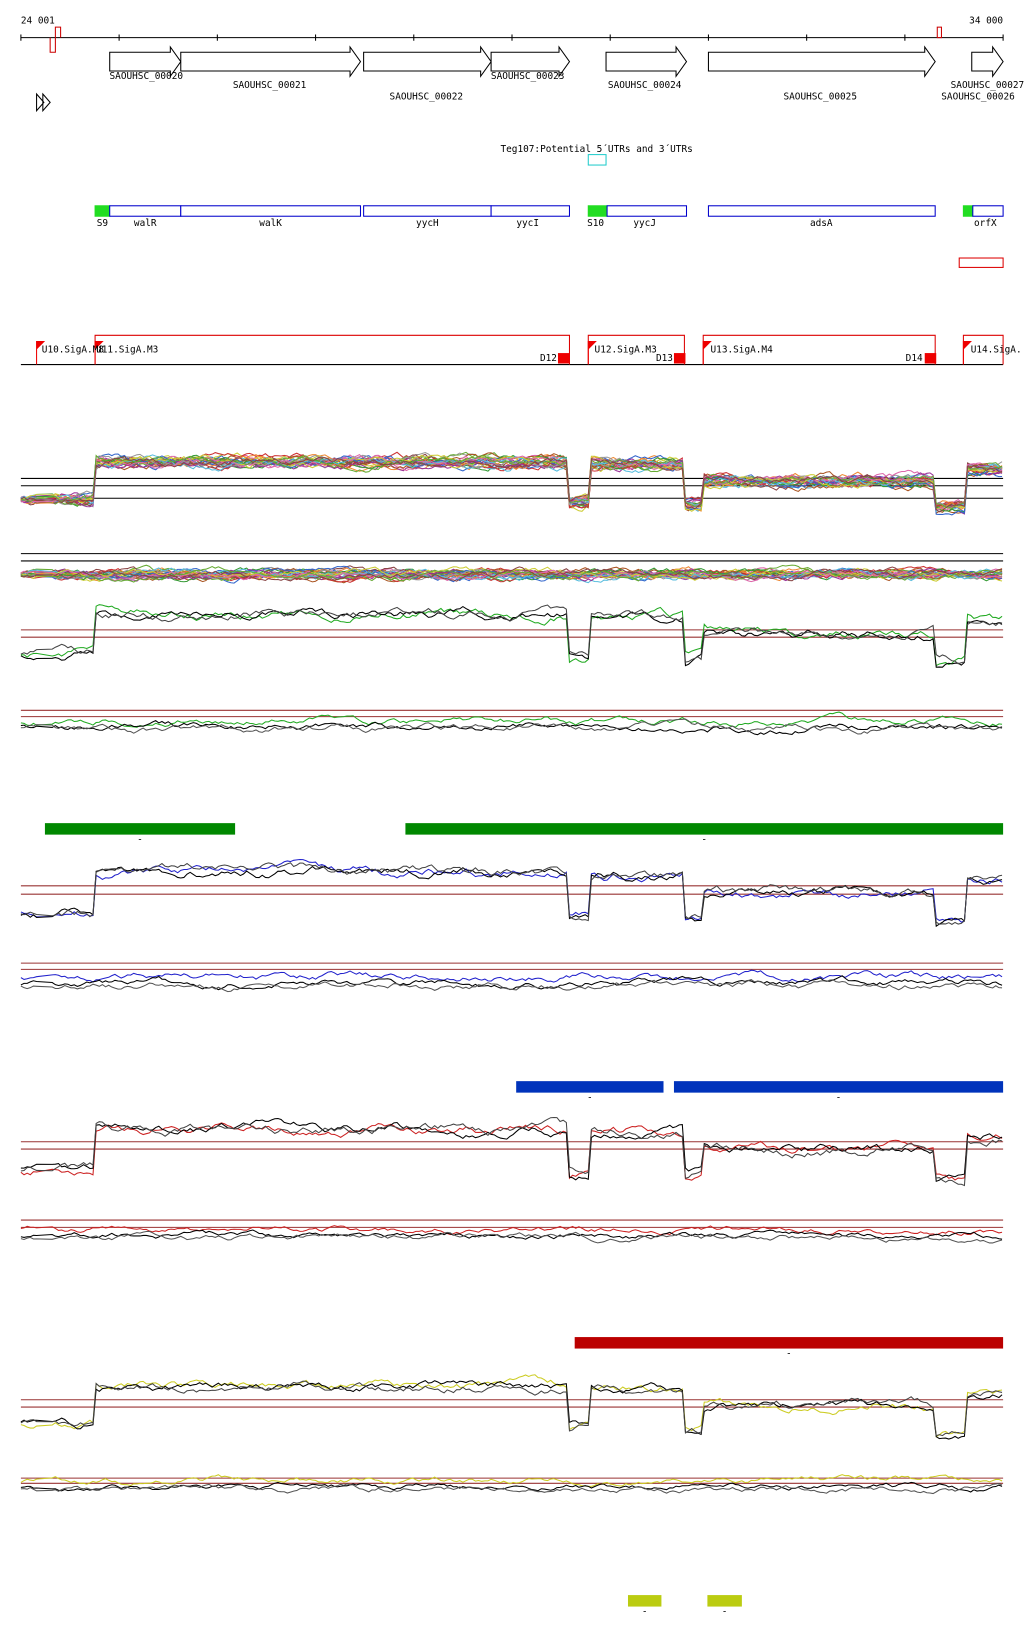 The width and height of the screenshot is (1024, 1640). I want to click on promoter-label: U10.SigA.M8, so click(73, 349).